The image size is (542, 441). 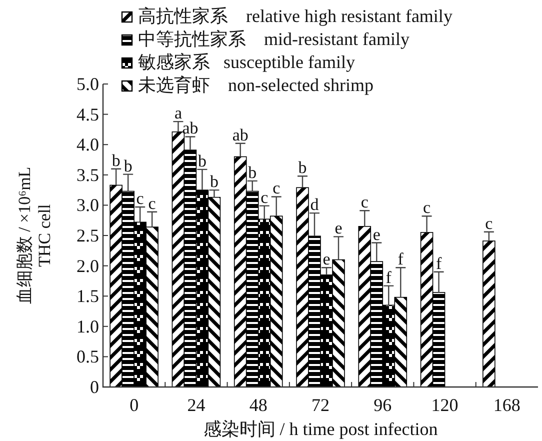 What do you see at coordinates (246, 62) in the screenshot?
I see `legend-label: 敏感家系 susceptible family` at bounding box center [246, 62].